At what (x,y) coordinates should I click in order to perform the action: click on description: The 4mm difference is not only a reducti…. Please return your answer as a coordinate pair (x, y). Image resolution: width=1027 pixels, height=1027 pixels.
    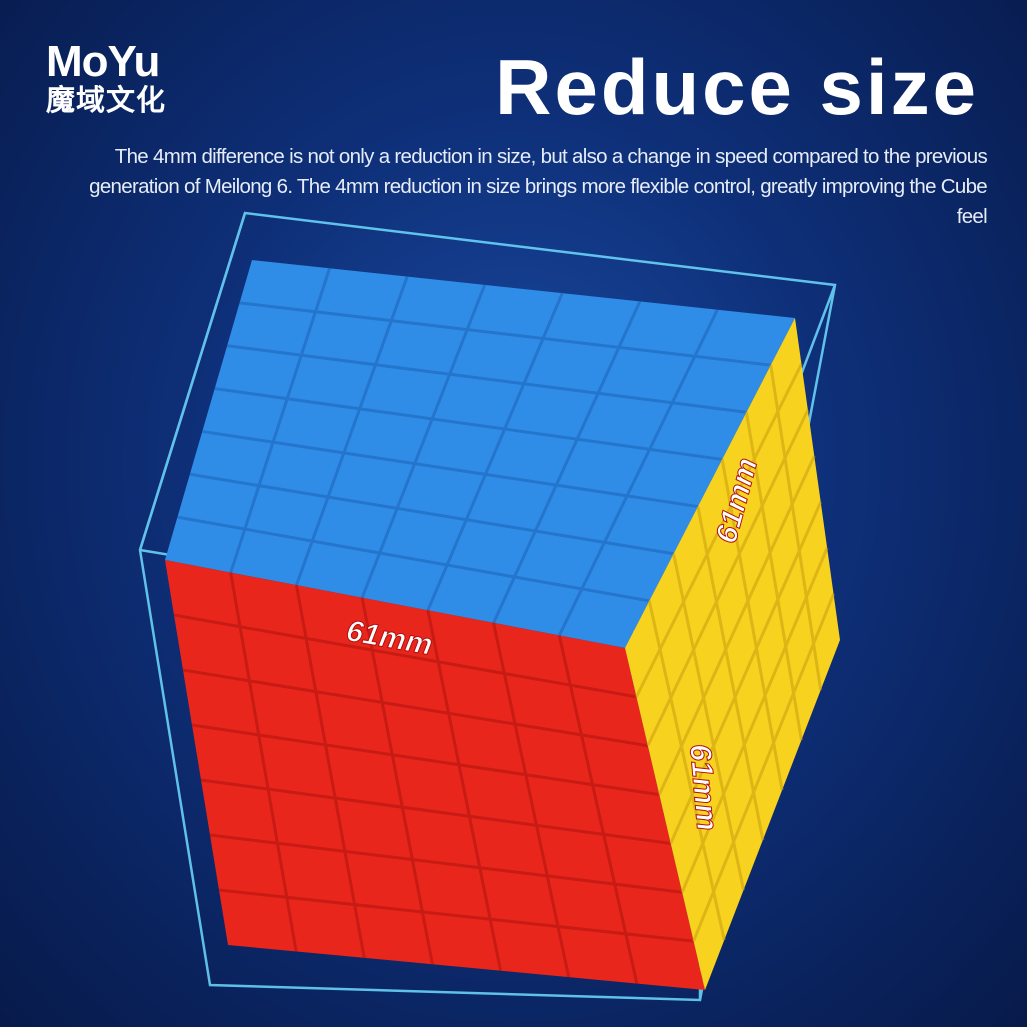
    Looking at the image, I should click on (538, 186).